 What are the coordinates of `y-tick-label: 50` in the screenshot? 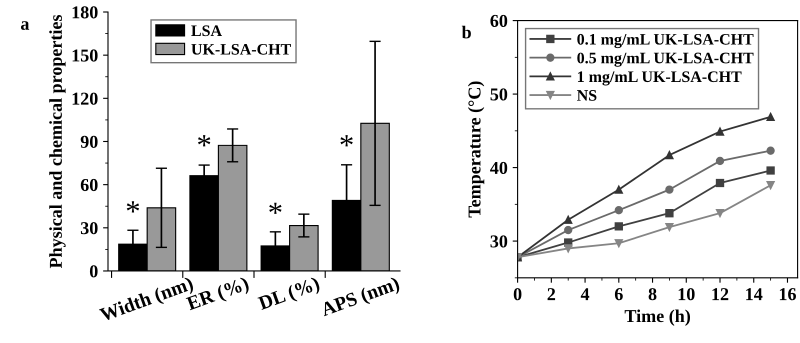 It's located at (499, 94).